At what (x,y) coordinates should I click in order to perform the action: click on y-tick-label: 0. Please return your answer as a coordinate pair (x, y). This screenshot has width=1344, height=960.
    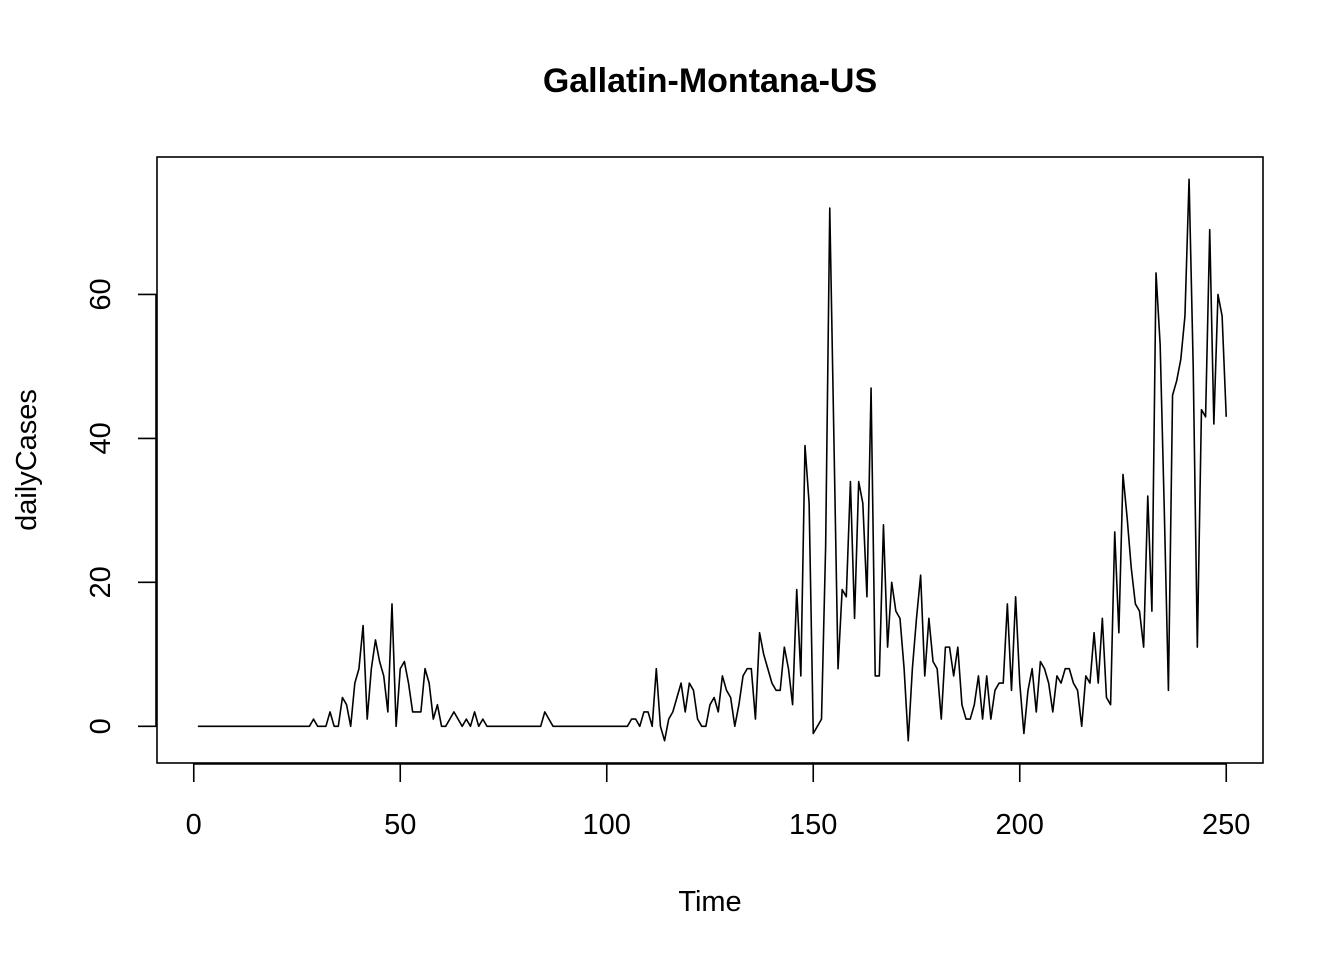
    Looking at the image, I should click on (101, 726).